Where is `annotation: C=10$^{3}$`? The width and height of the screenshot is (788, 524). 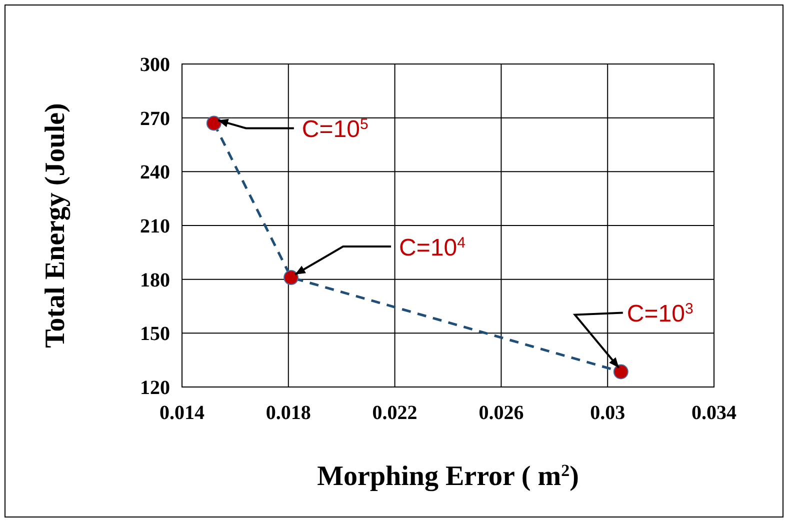 annotation: C=10$^{3}$ is located at coordinates (660, 314).